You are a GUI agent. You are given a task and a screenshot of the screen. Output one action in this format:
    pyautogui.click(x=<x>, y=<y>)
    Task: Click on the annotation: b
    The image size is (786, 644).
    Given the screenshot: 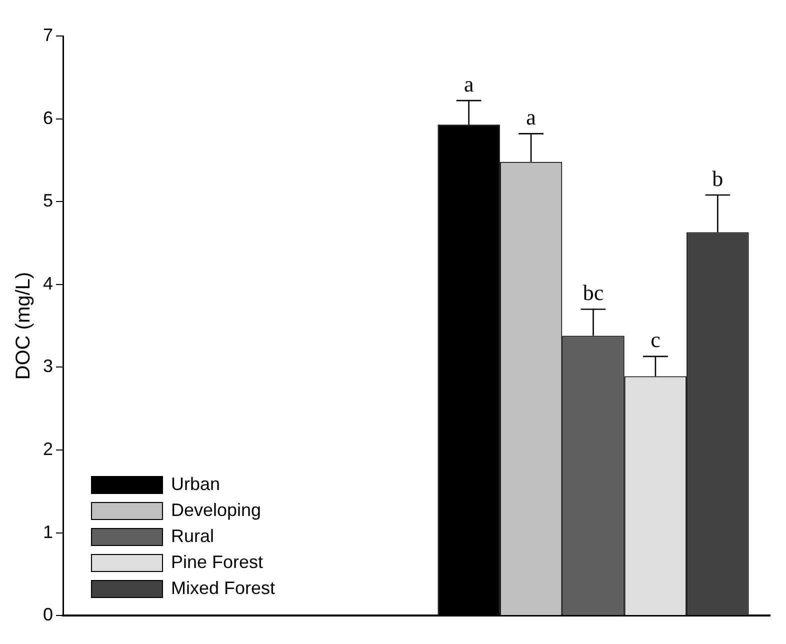 What is the action you would take?
    pyautogui.click(x=718, y=178)
    